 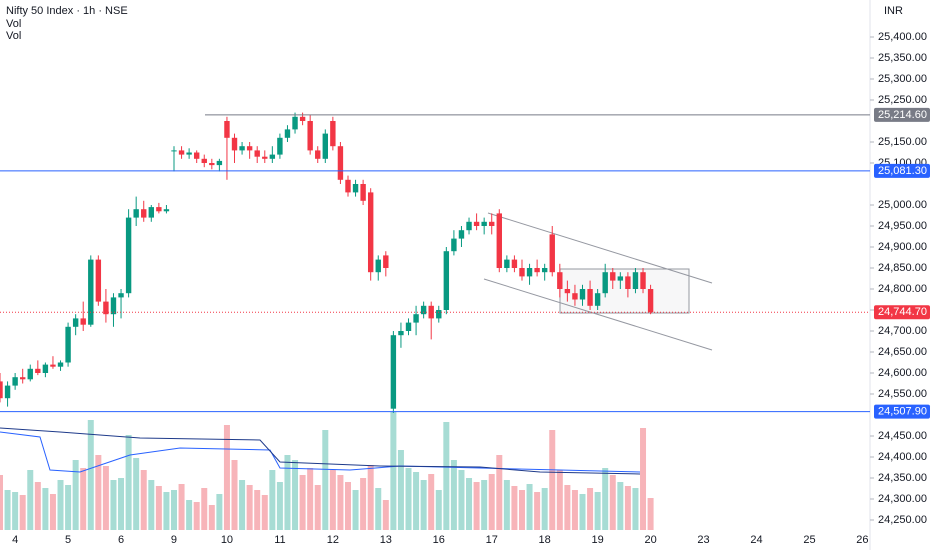 I want to click on y-tick-label: 24,550.00, so click(x=902, y=394).